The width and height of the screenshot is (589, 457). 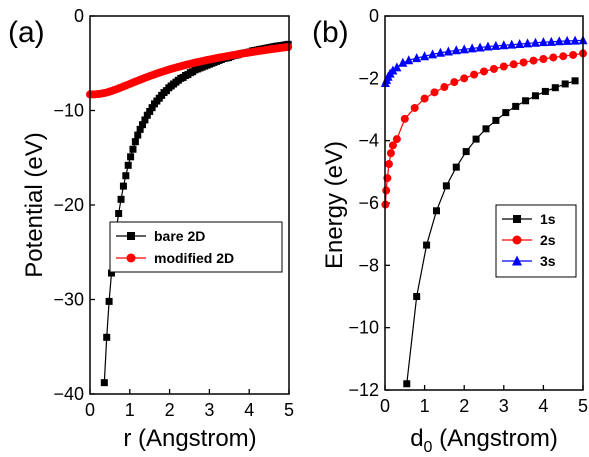 I want to click on y-tick-label: −30, so click(x=68, y=300).